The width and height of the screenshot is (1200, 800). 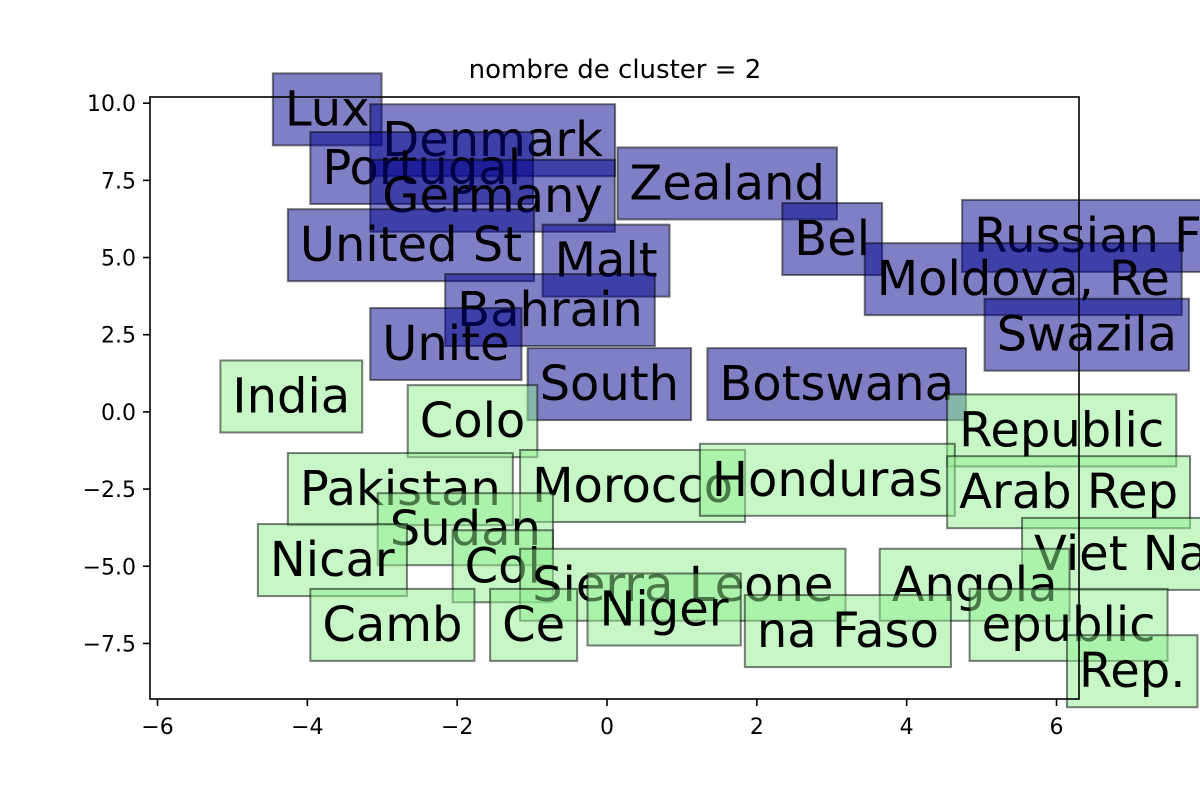 I want to click on y-tick-label: 7.5, so click(x=118, y=181).